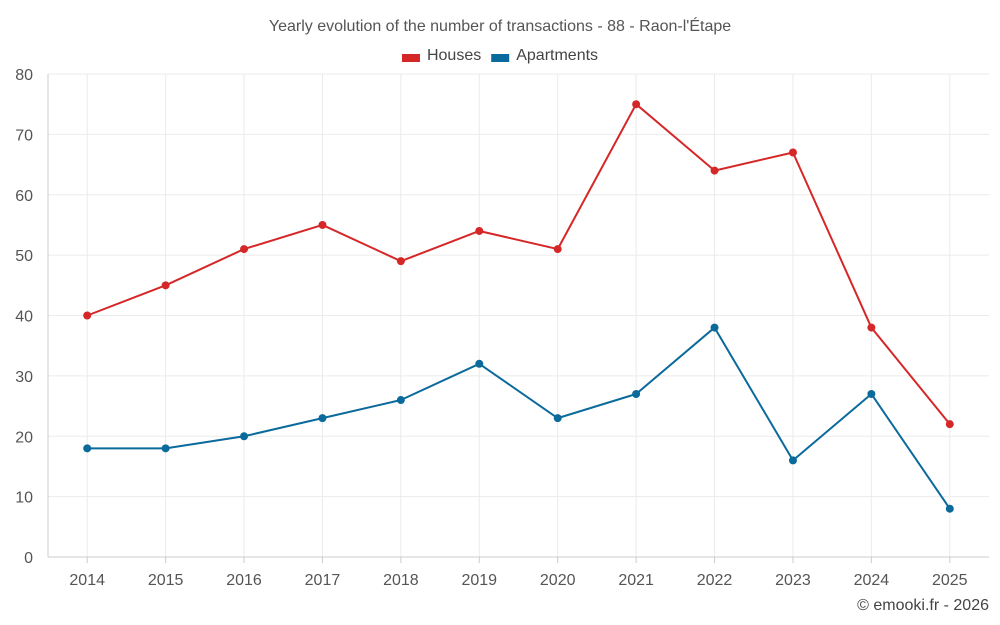  What do you see at coordinates (24, 498) in the screenshot?
I see `y-tick-label: 10` at bounding box center [24, 498].